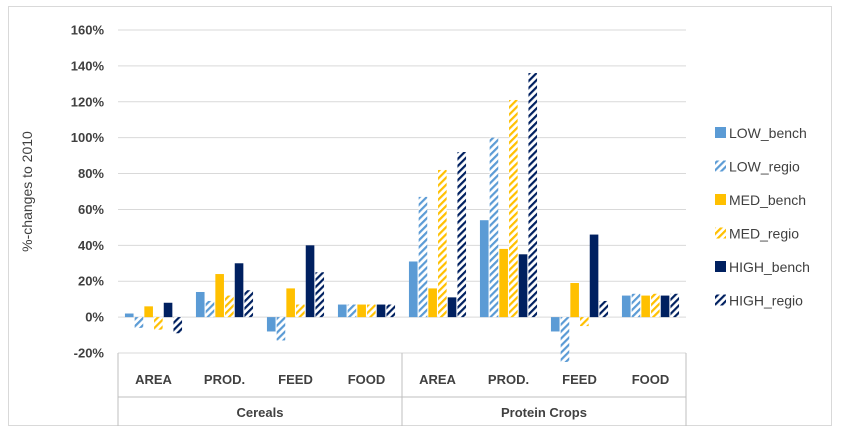 This screenshot has width=841, height=432. What do you see at coordinates (89, 353) in the screenshot?
I see `y-tick-label: -20%` at bounding box center [89, 353].